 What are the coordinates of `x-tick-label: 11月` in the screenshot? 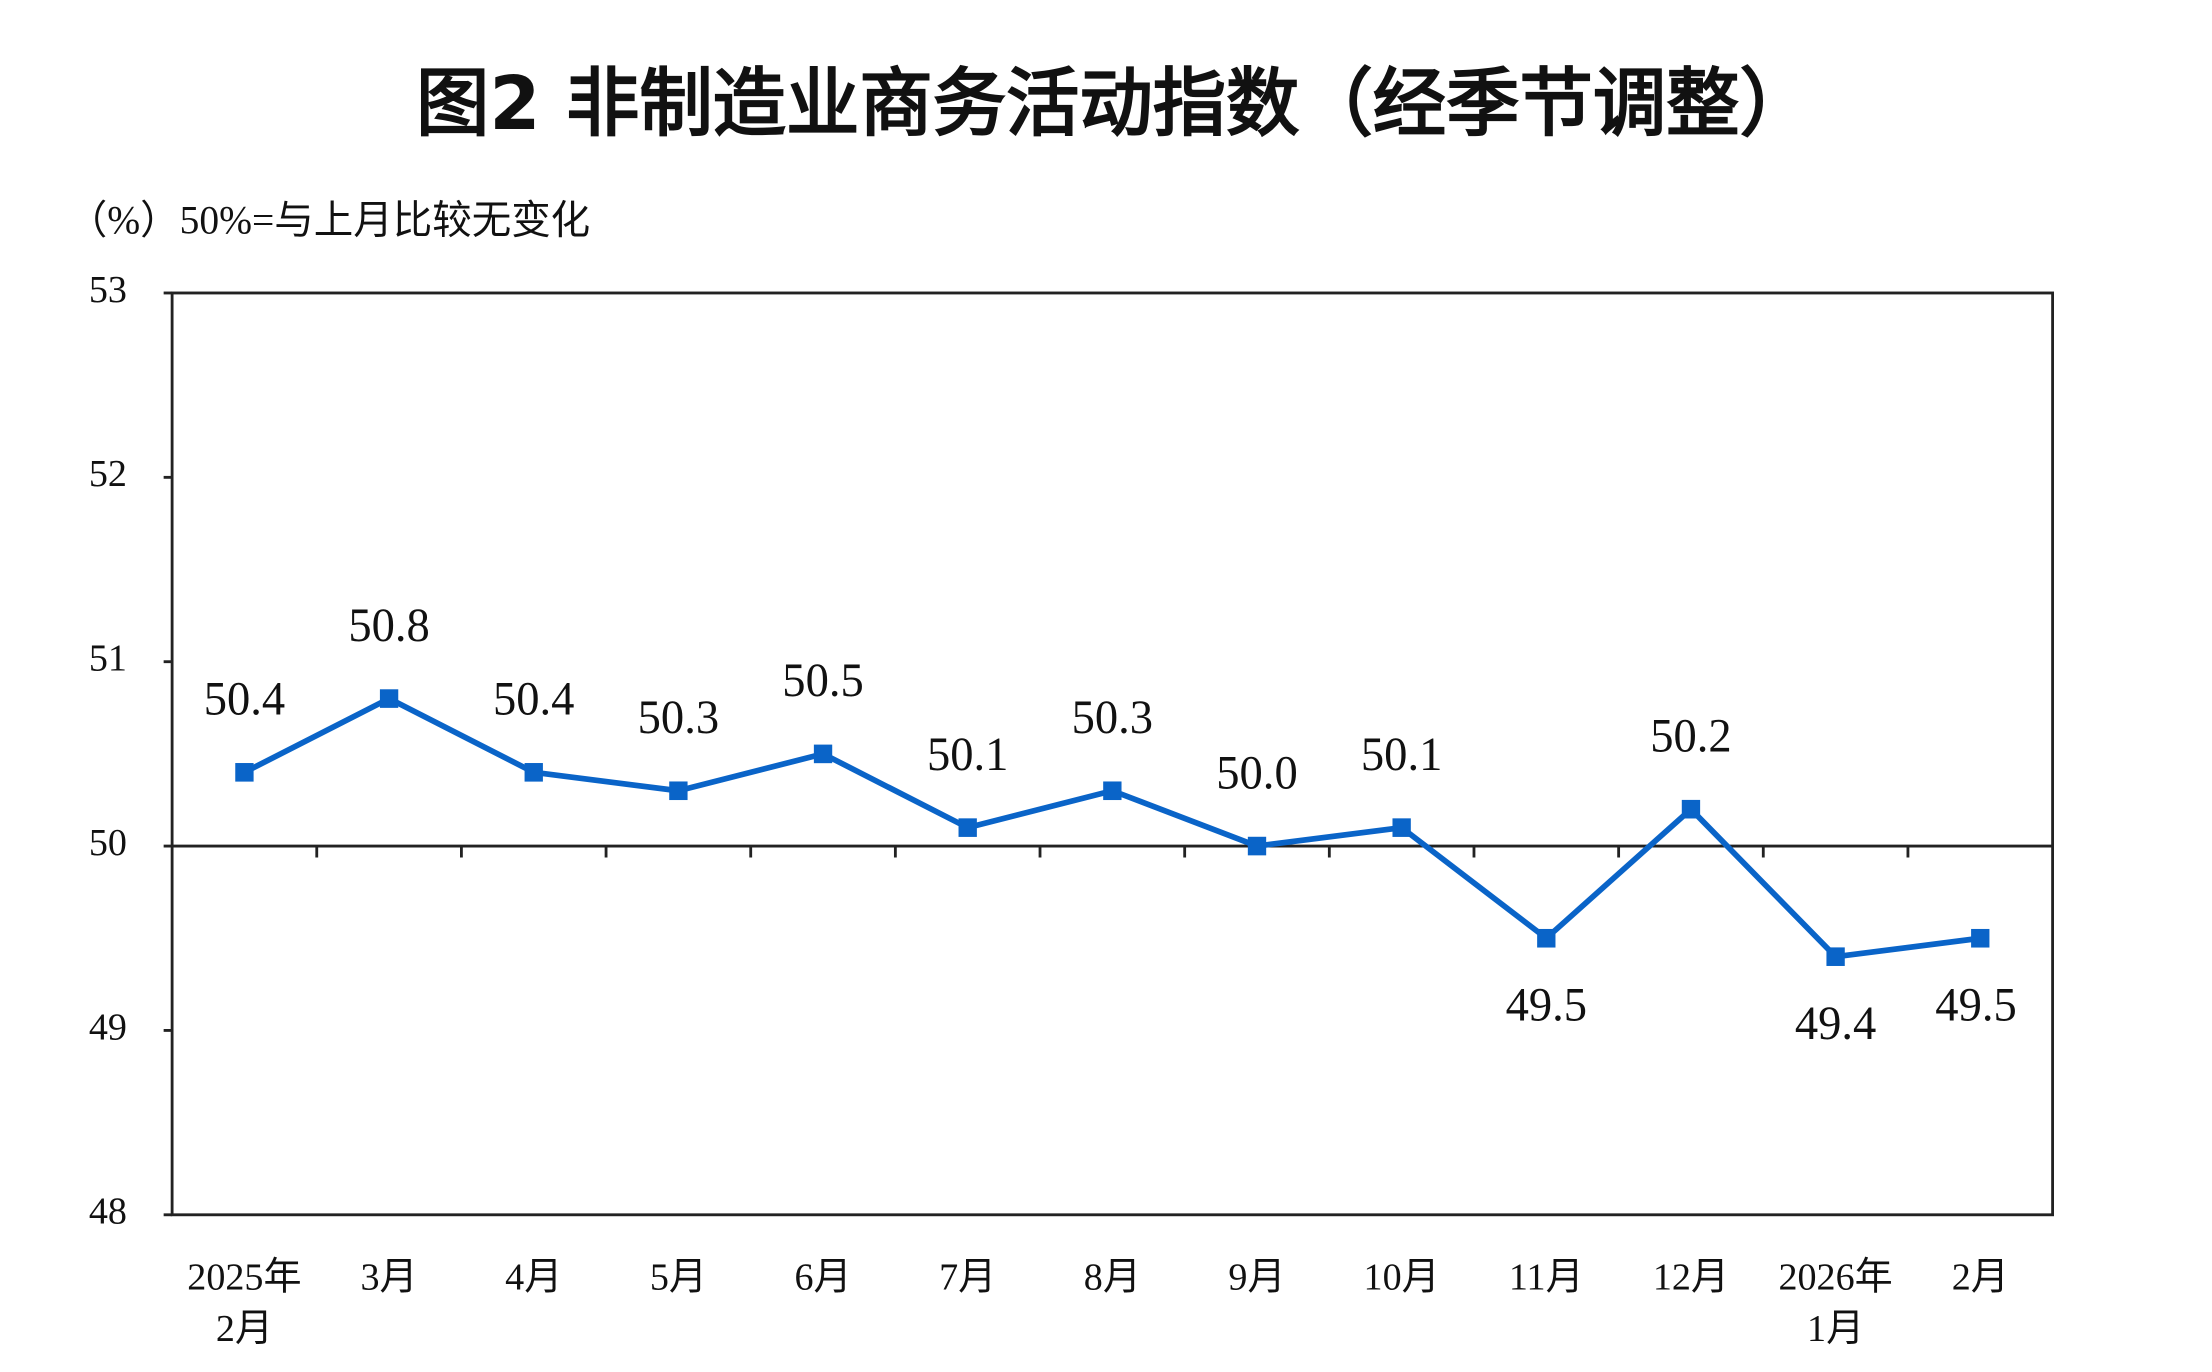 It's located at (1546, 1277).